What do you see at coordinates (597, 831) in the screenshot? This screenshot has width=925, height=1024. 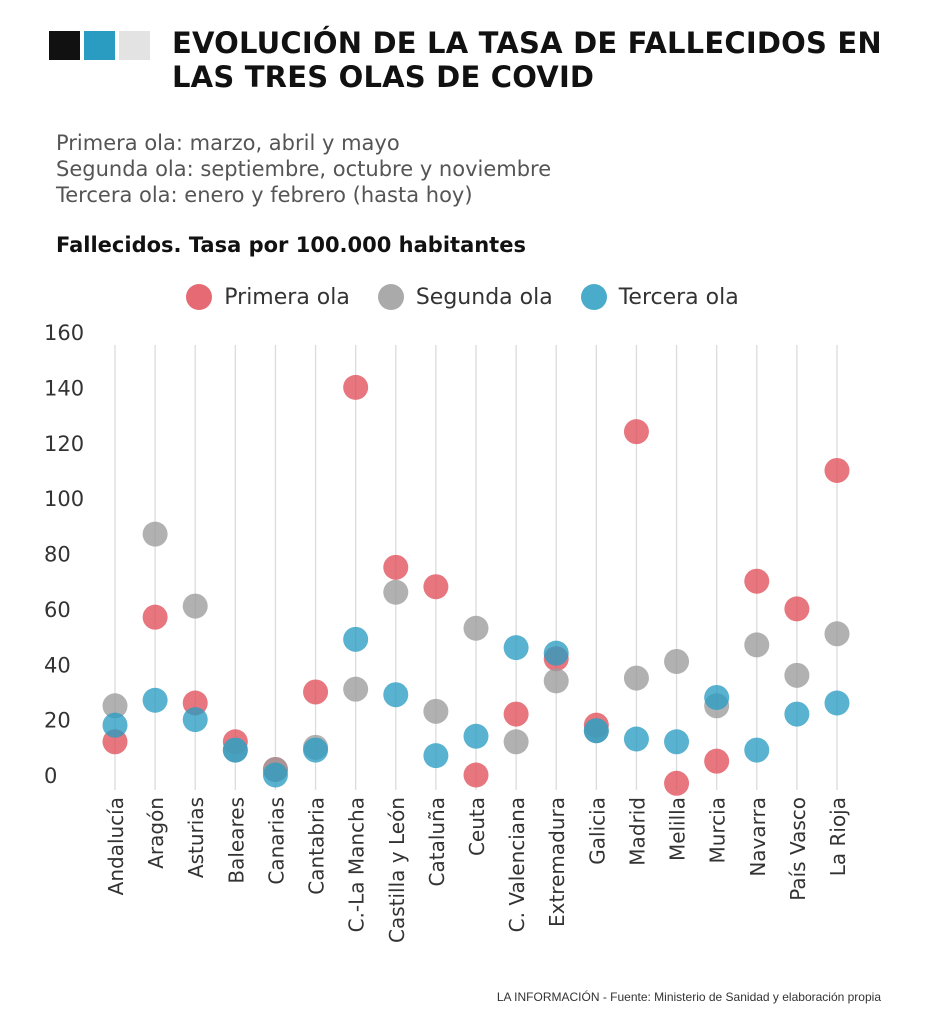 I see `x-tick-label: Galicia` at bounding box center [597, 831].